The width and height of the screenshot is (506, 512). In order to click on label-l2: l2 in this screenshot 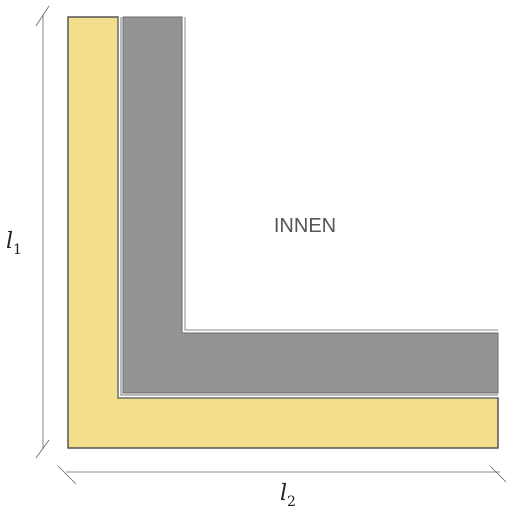, I will do `click(288, 495)`.